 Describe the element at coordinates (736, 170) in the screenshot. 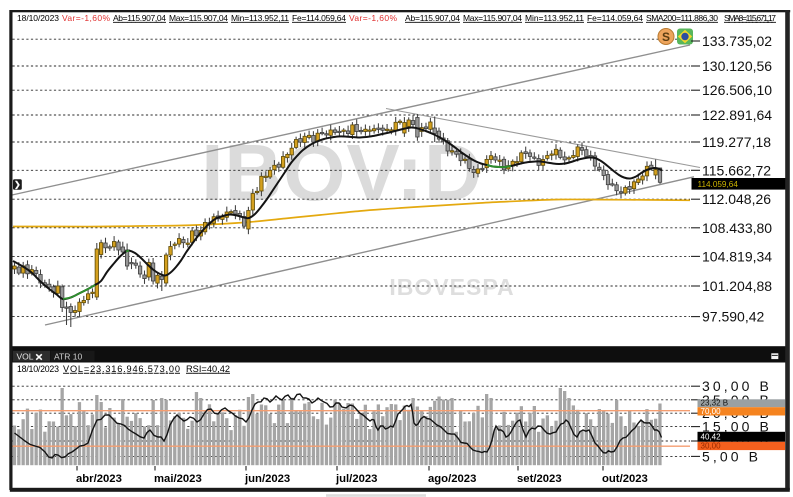

I see `svg-text: 115.662,72` at that location.